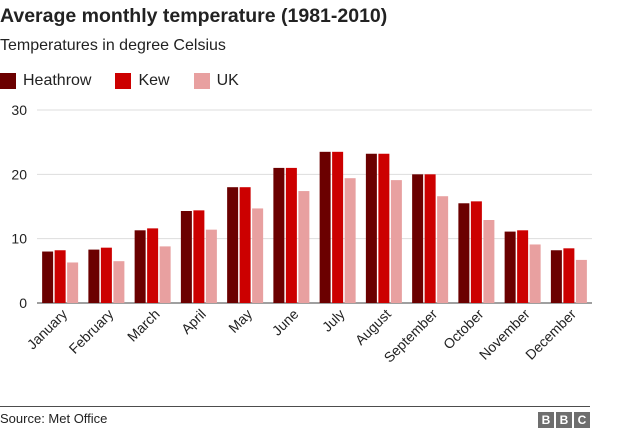 This screenshot has width=624, height=431. I want to click on bar-uk-august, so click(396, 241).